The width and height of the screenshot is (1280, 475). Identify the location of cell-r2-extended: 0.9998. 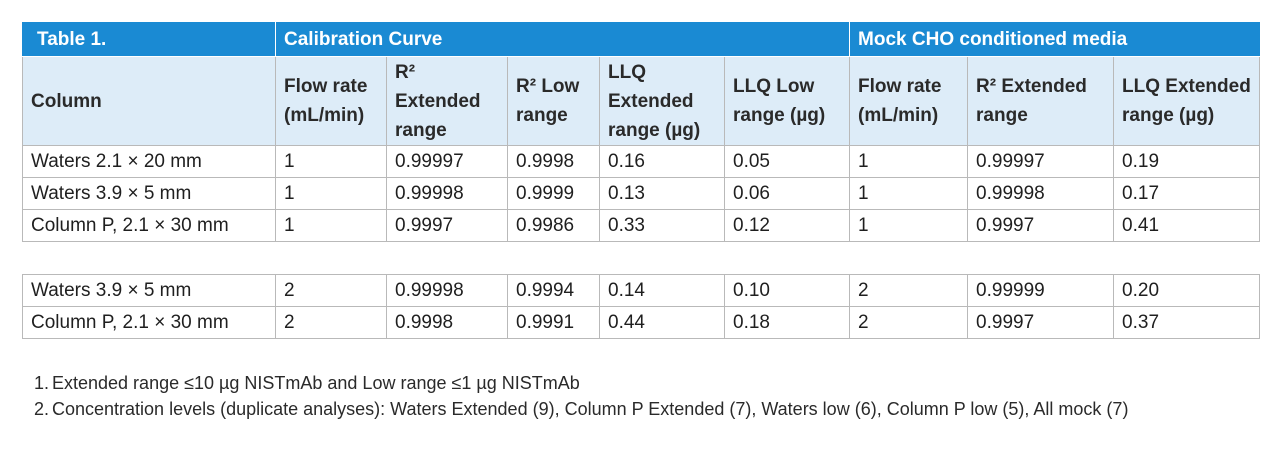
(447, 322).